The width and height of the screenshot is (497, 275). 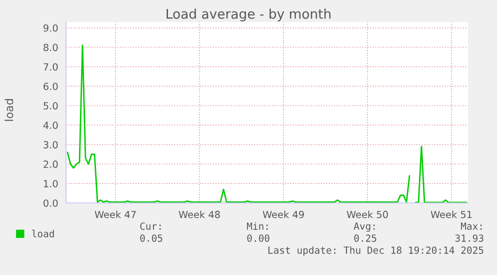 What do you see at coordinates (51, 184) in the screenshot?
I see `y-tick-label: 1.0` at bounding box center [51, 184].